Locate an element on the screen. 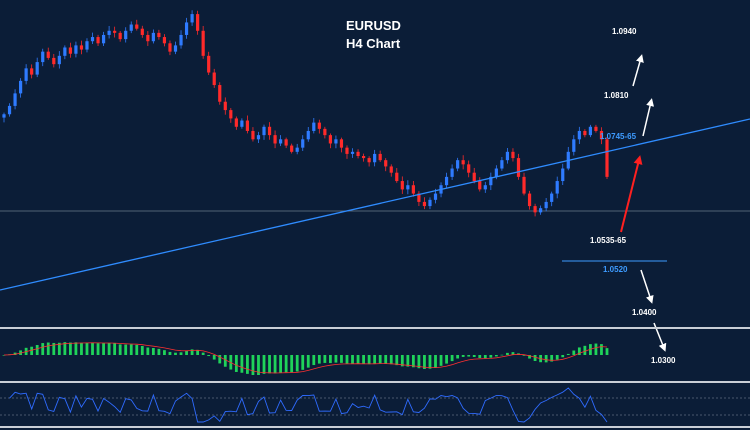 The height and width of the screenshot is (430, 750). level-label-1-0940: 1.0940 is located at coordinates (624, 31).